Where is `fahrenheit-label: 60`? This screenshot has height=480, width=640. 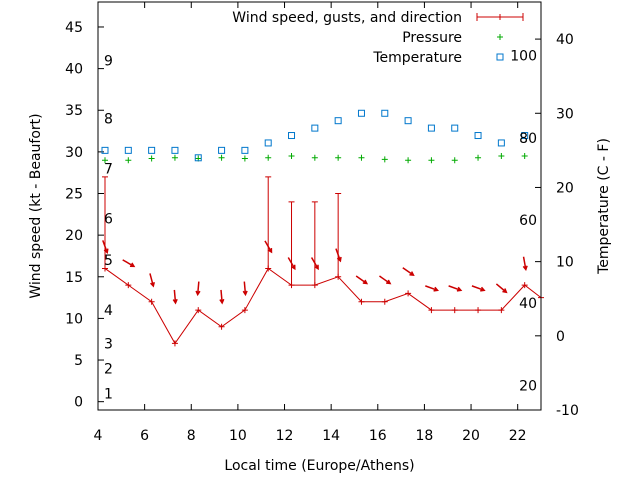
fahrenheit-label: 60 is located at coordinates (528, 221).